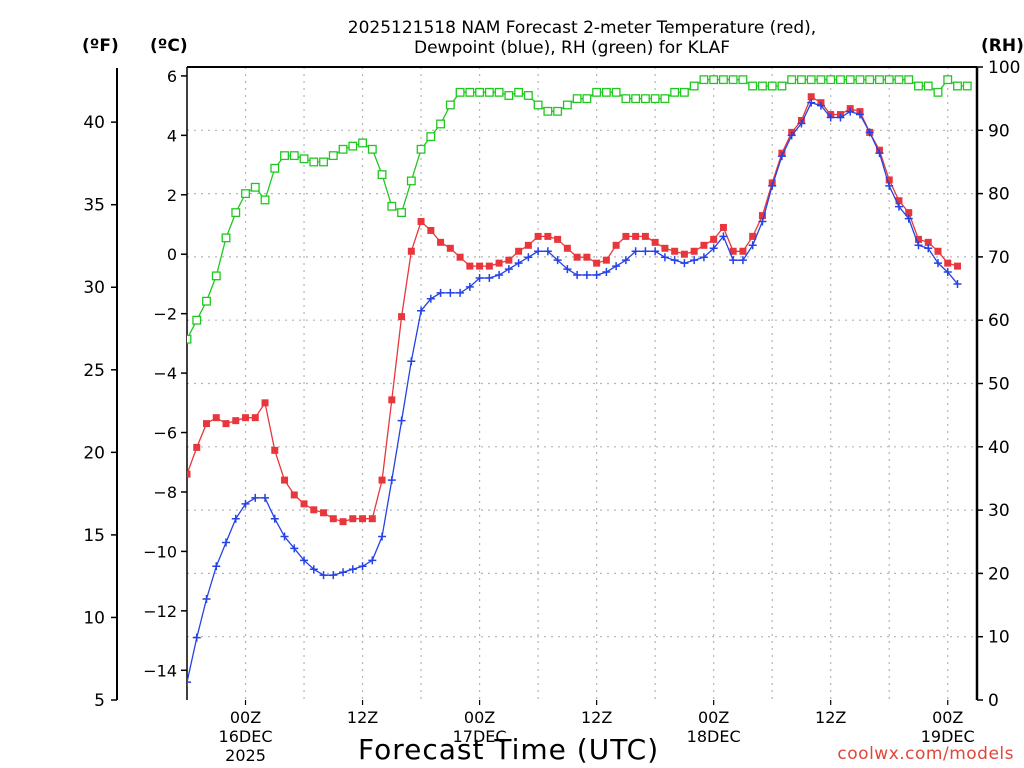  Describe the element at coordinates (94, 536) in the screenshot. I see `fahrenheit-tick-label: 15` at that location.